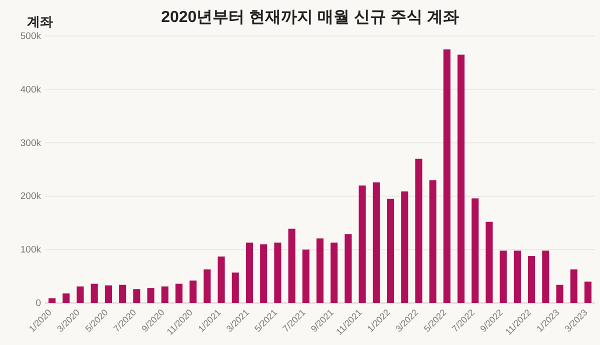 The width and height of the screenshot is (600, 345). Describe the element at coordinates (31, 90) in the screenshot. I see `y-tick-label: 400k` at that location.